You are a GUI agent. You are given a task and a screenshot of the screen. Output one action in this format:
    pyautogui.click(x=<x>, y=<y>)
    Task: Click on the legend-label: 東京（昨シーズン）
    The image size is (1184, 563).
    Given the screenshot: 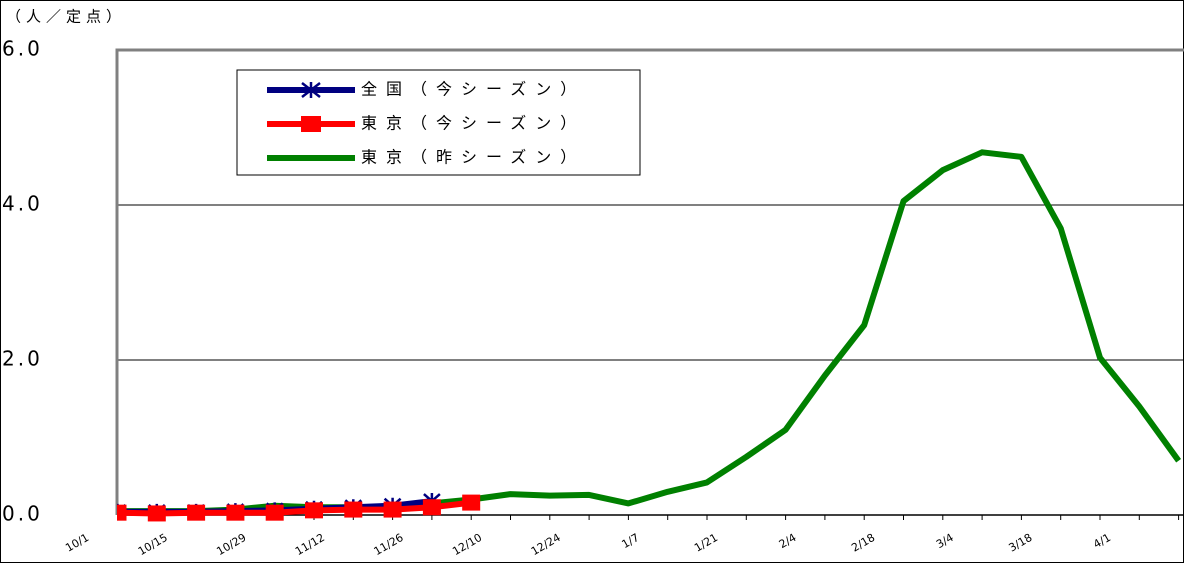 What is the action you would take?
    pyautogui.click(x=473, y=157)
    